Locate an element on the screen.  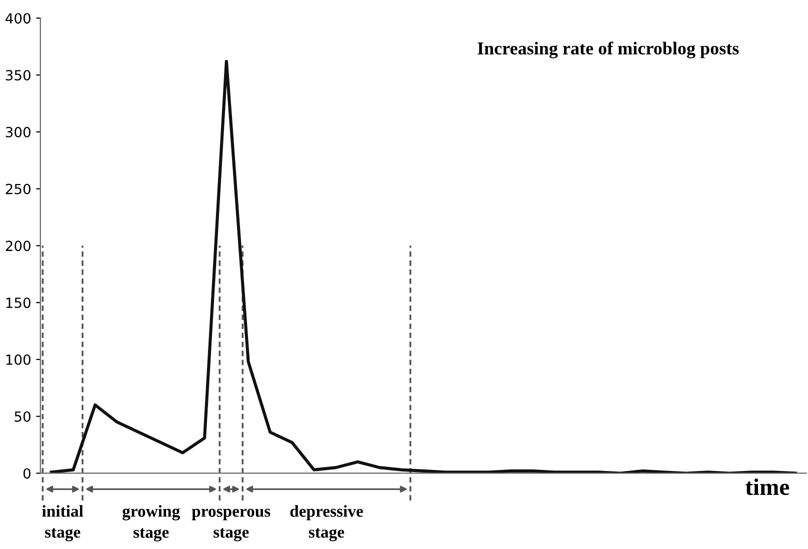
y-tick-label: 300 is located at coordinates (18, 132).